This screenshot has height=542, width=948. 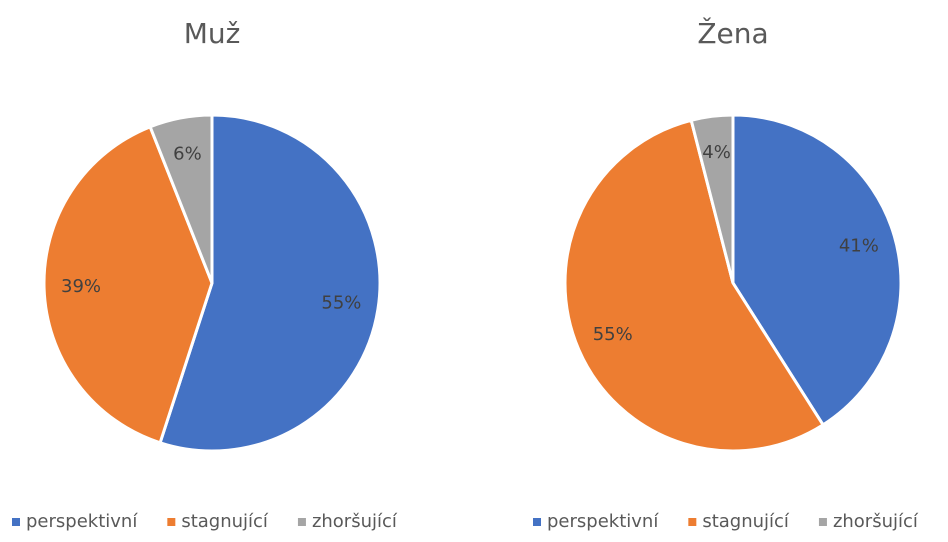 What do you see at coordinates (81, 286) in the screenshot?
I see `data-label: 39%` at bounding box center [81, 286].